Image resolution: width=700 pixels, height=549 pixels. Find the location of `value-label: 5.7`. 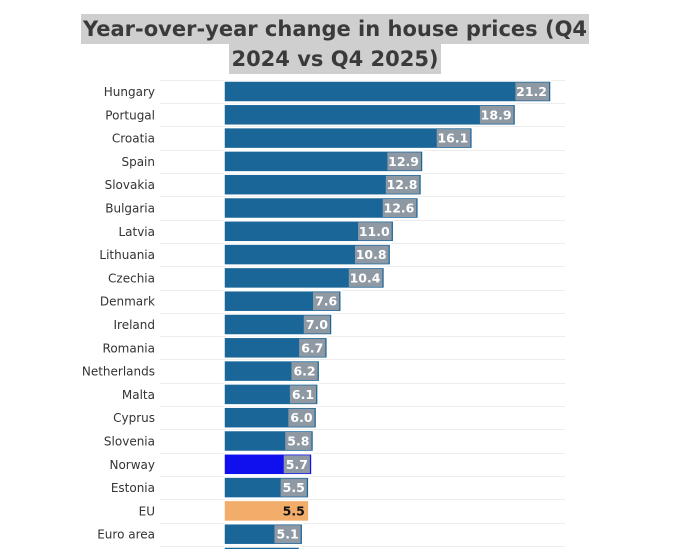

value-label: 5.7 is located at coordinates (297, 464).